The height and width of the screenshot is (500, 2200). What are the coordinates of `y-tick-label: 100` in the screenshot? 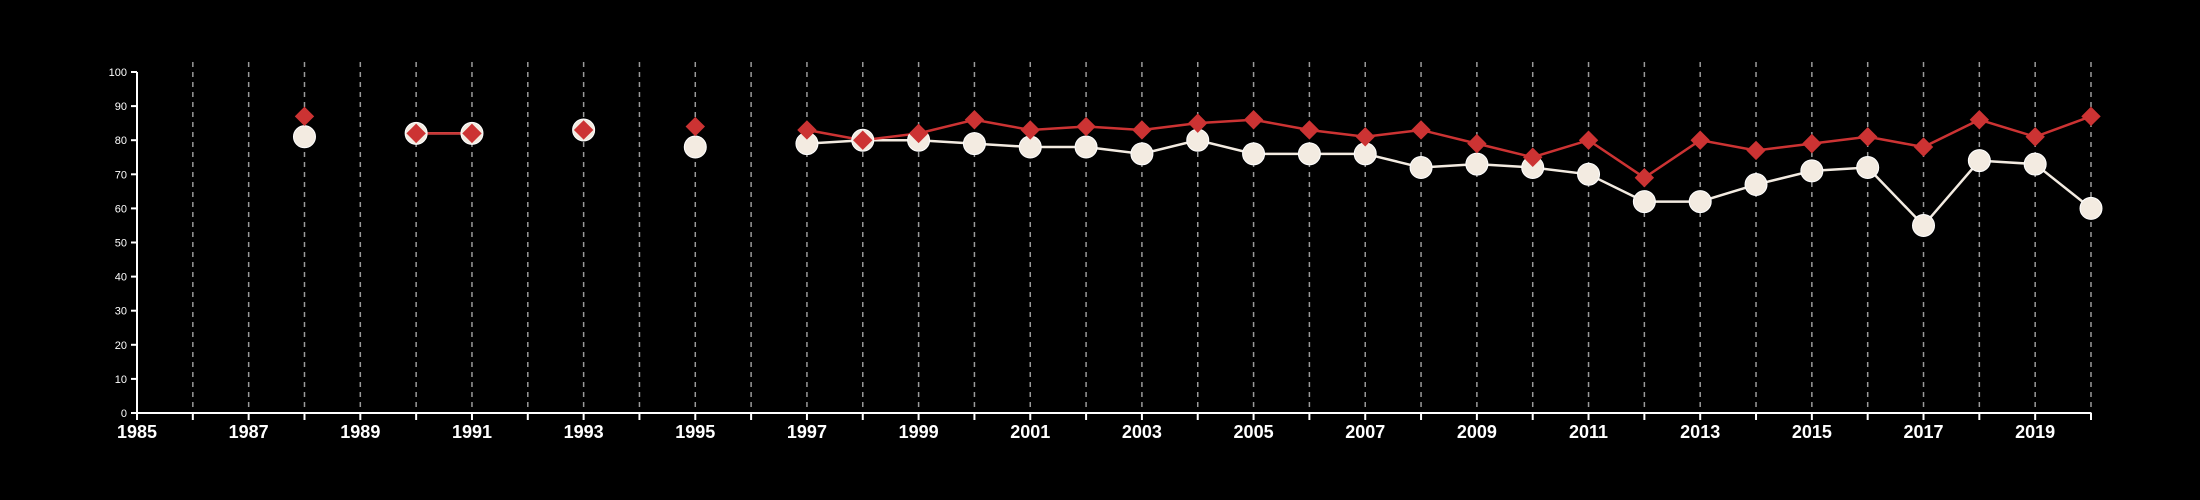 It's located at (118, 73).